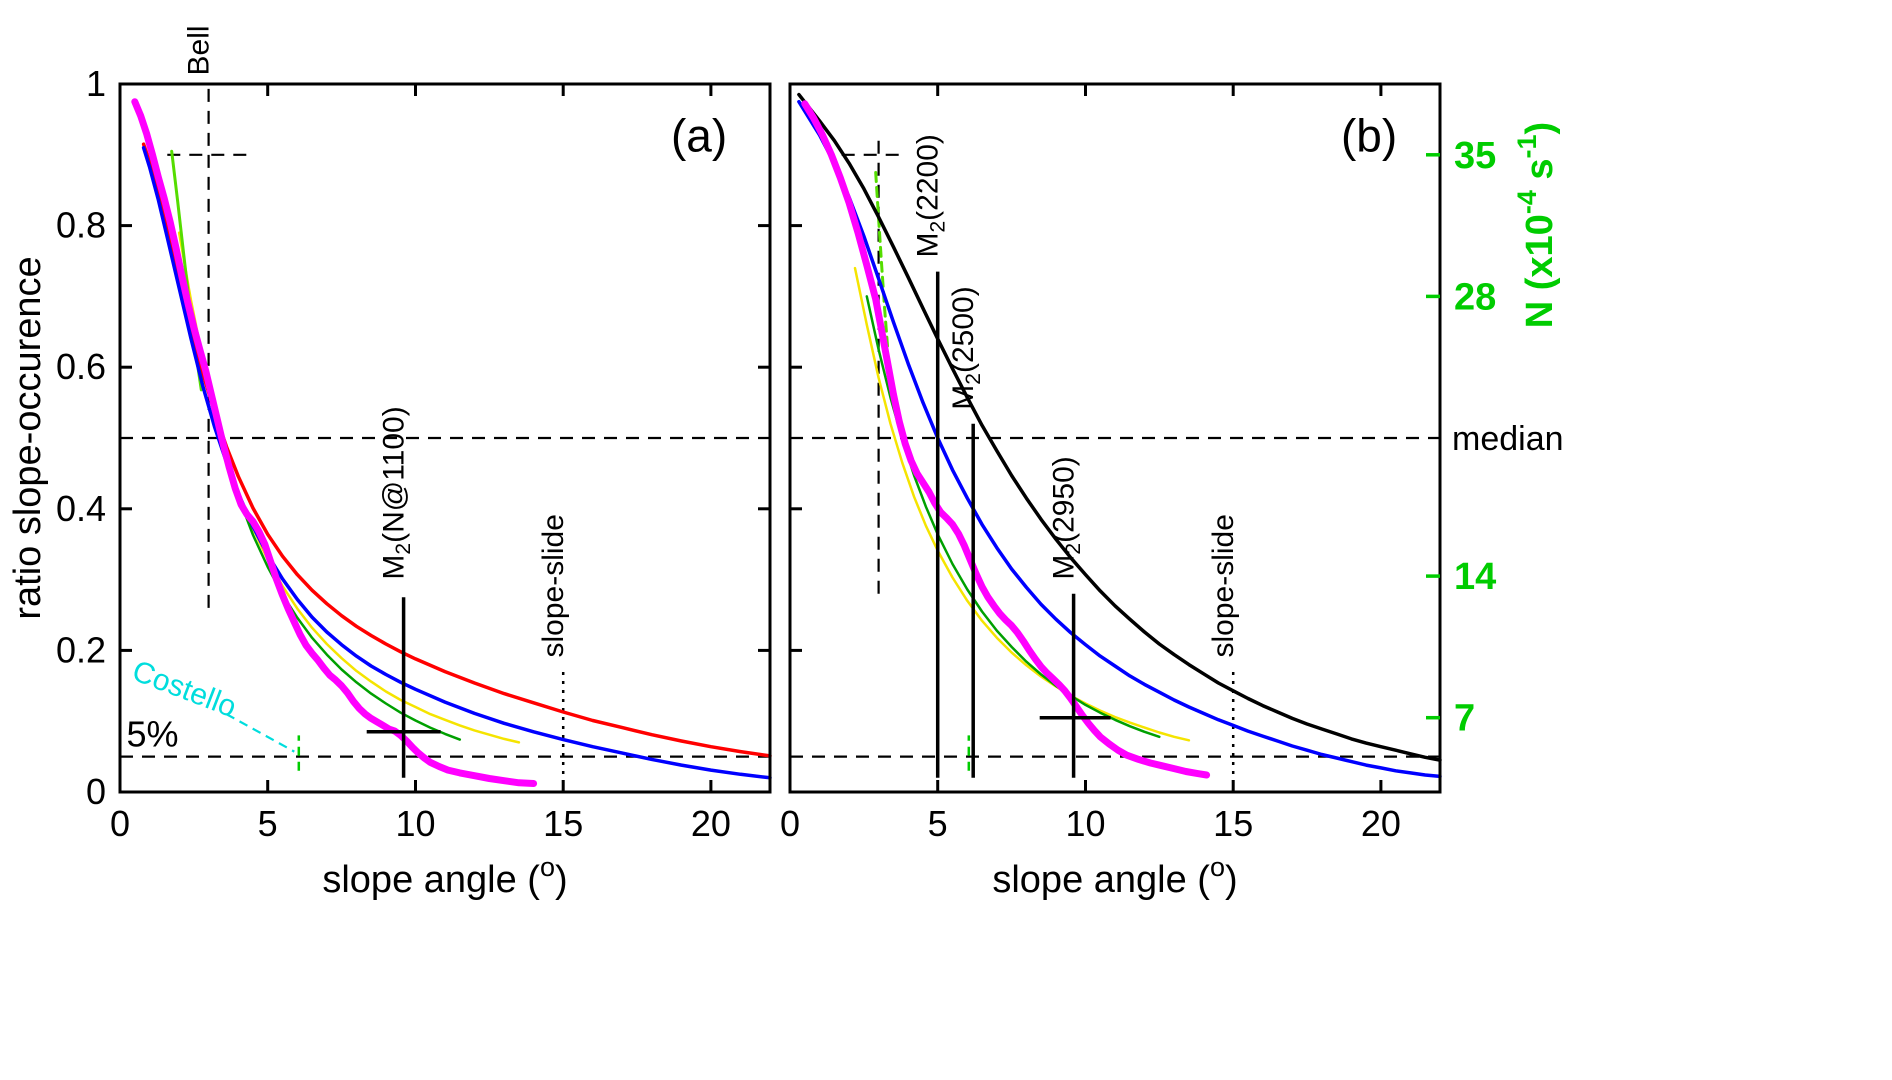 This screenshot has height=1080, width=1892. I want to click on m2-2950-label: M2(2950), so click(1067, 517).